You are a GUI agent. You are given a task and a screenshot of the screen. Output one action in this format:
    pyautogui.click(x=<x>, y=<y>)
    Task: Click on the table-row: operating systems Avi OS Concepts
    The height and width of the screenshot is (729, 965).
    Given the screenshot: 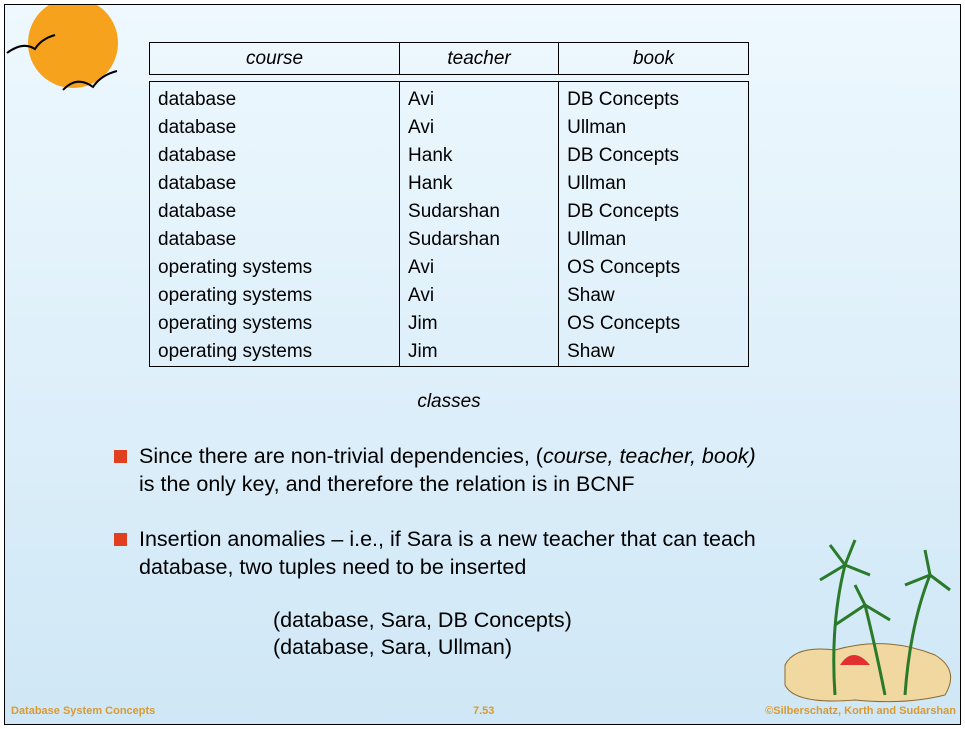 What is the action you would take?
    pyautogui.click(x=448, y=268)
    